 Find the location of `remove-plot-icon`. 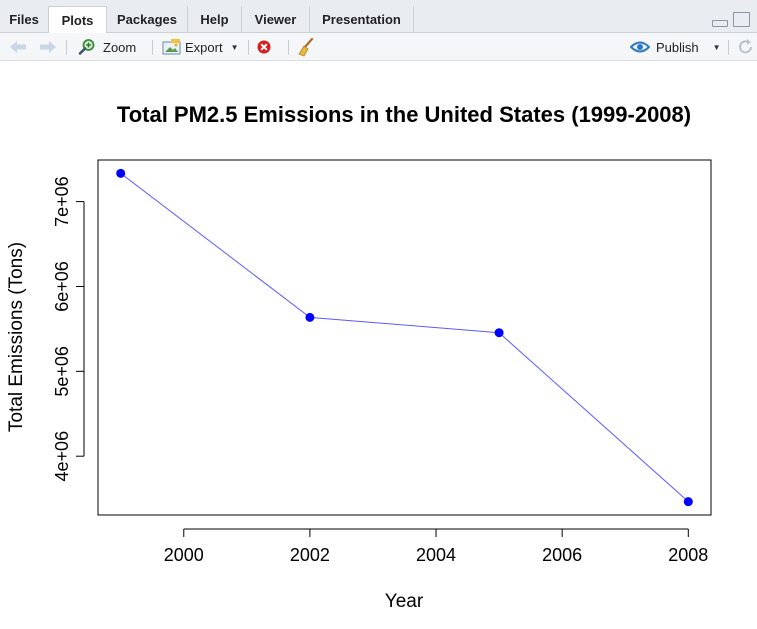

remove-plot-icon is located at coordinates (264, 47).